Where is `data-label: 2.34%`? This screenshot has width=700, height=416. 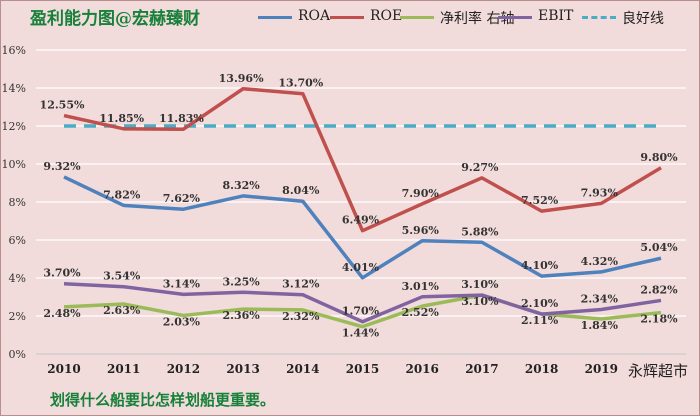 data-label: 2.34% is located at coordinates (600, 299).